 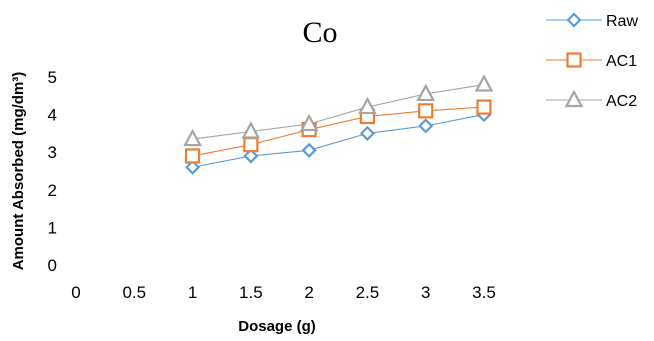 I want to click on legend-marker-diamond-icon, so click(x=574, y=20).